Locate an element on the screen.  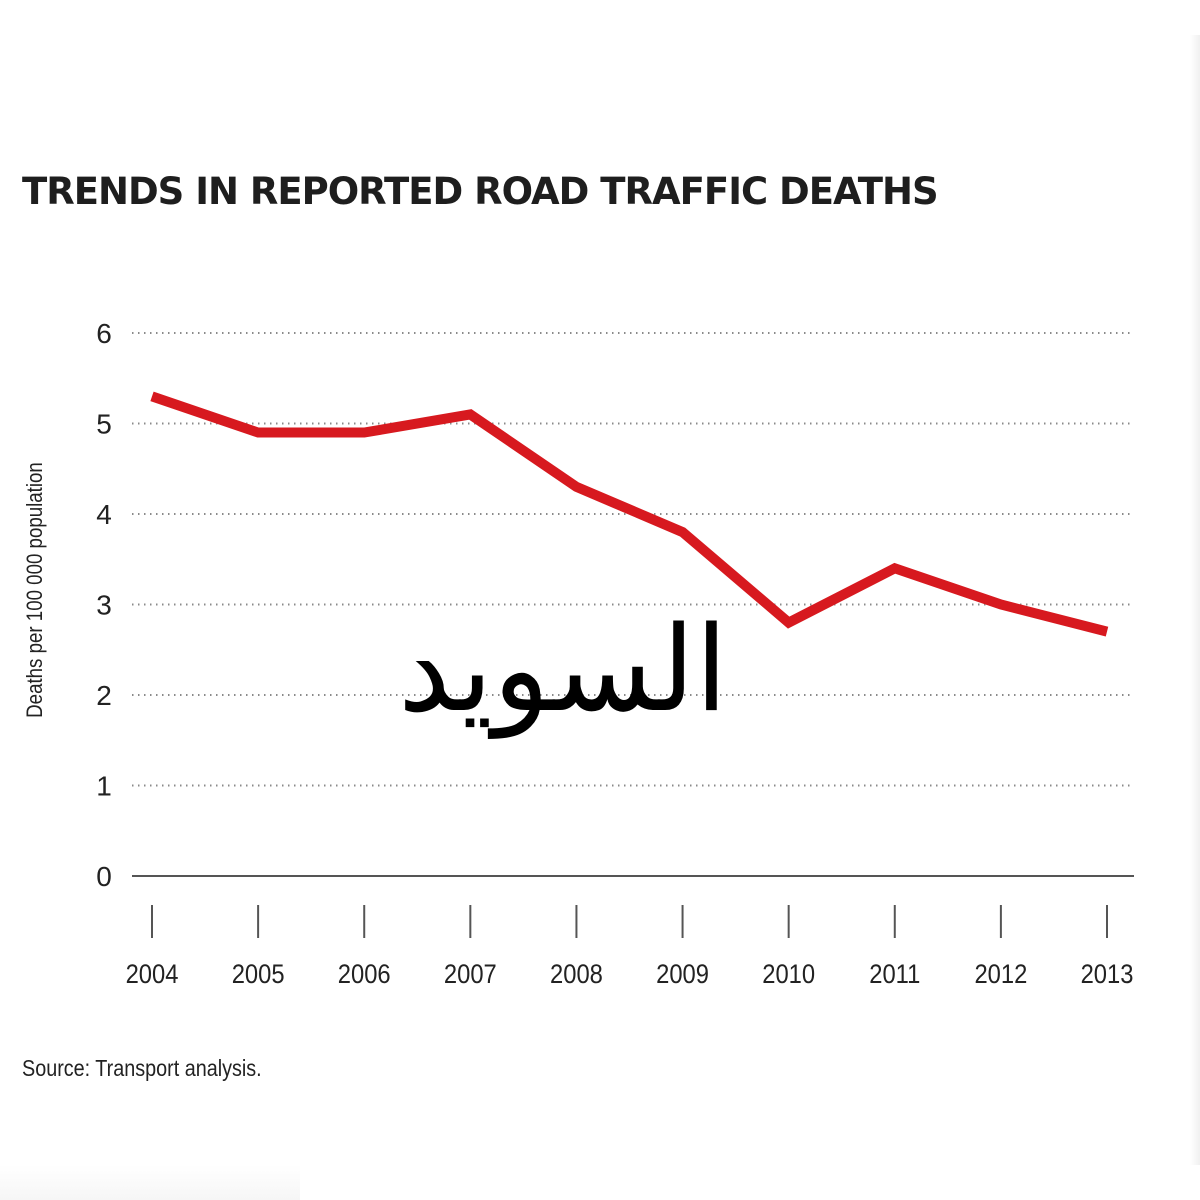
source-note: Source: Transport analysis. is located at coordinates (142, 1068).